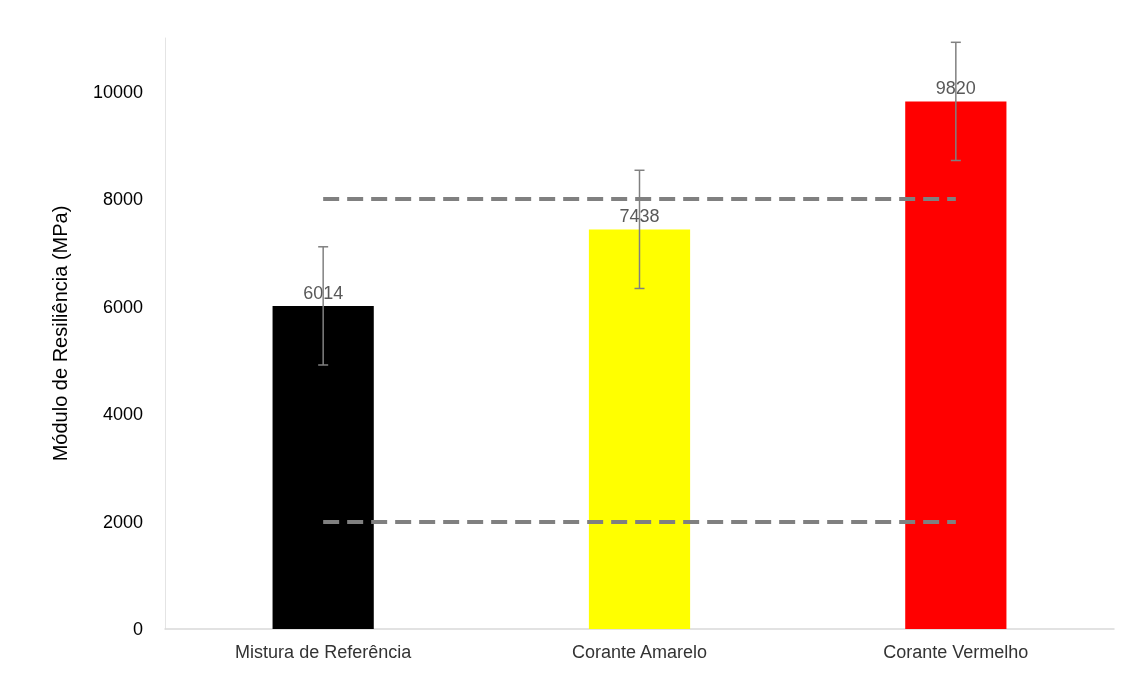 This screenshot has width=1131, height=684. What do you see at coordinates (122, 199) in the screenshot?
I see `y-tick-label: 8000` at bounding box center [122, 199].